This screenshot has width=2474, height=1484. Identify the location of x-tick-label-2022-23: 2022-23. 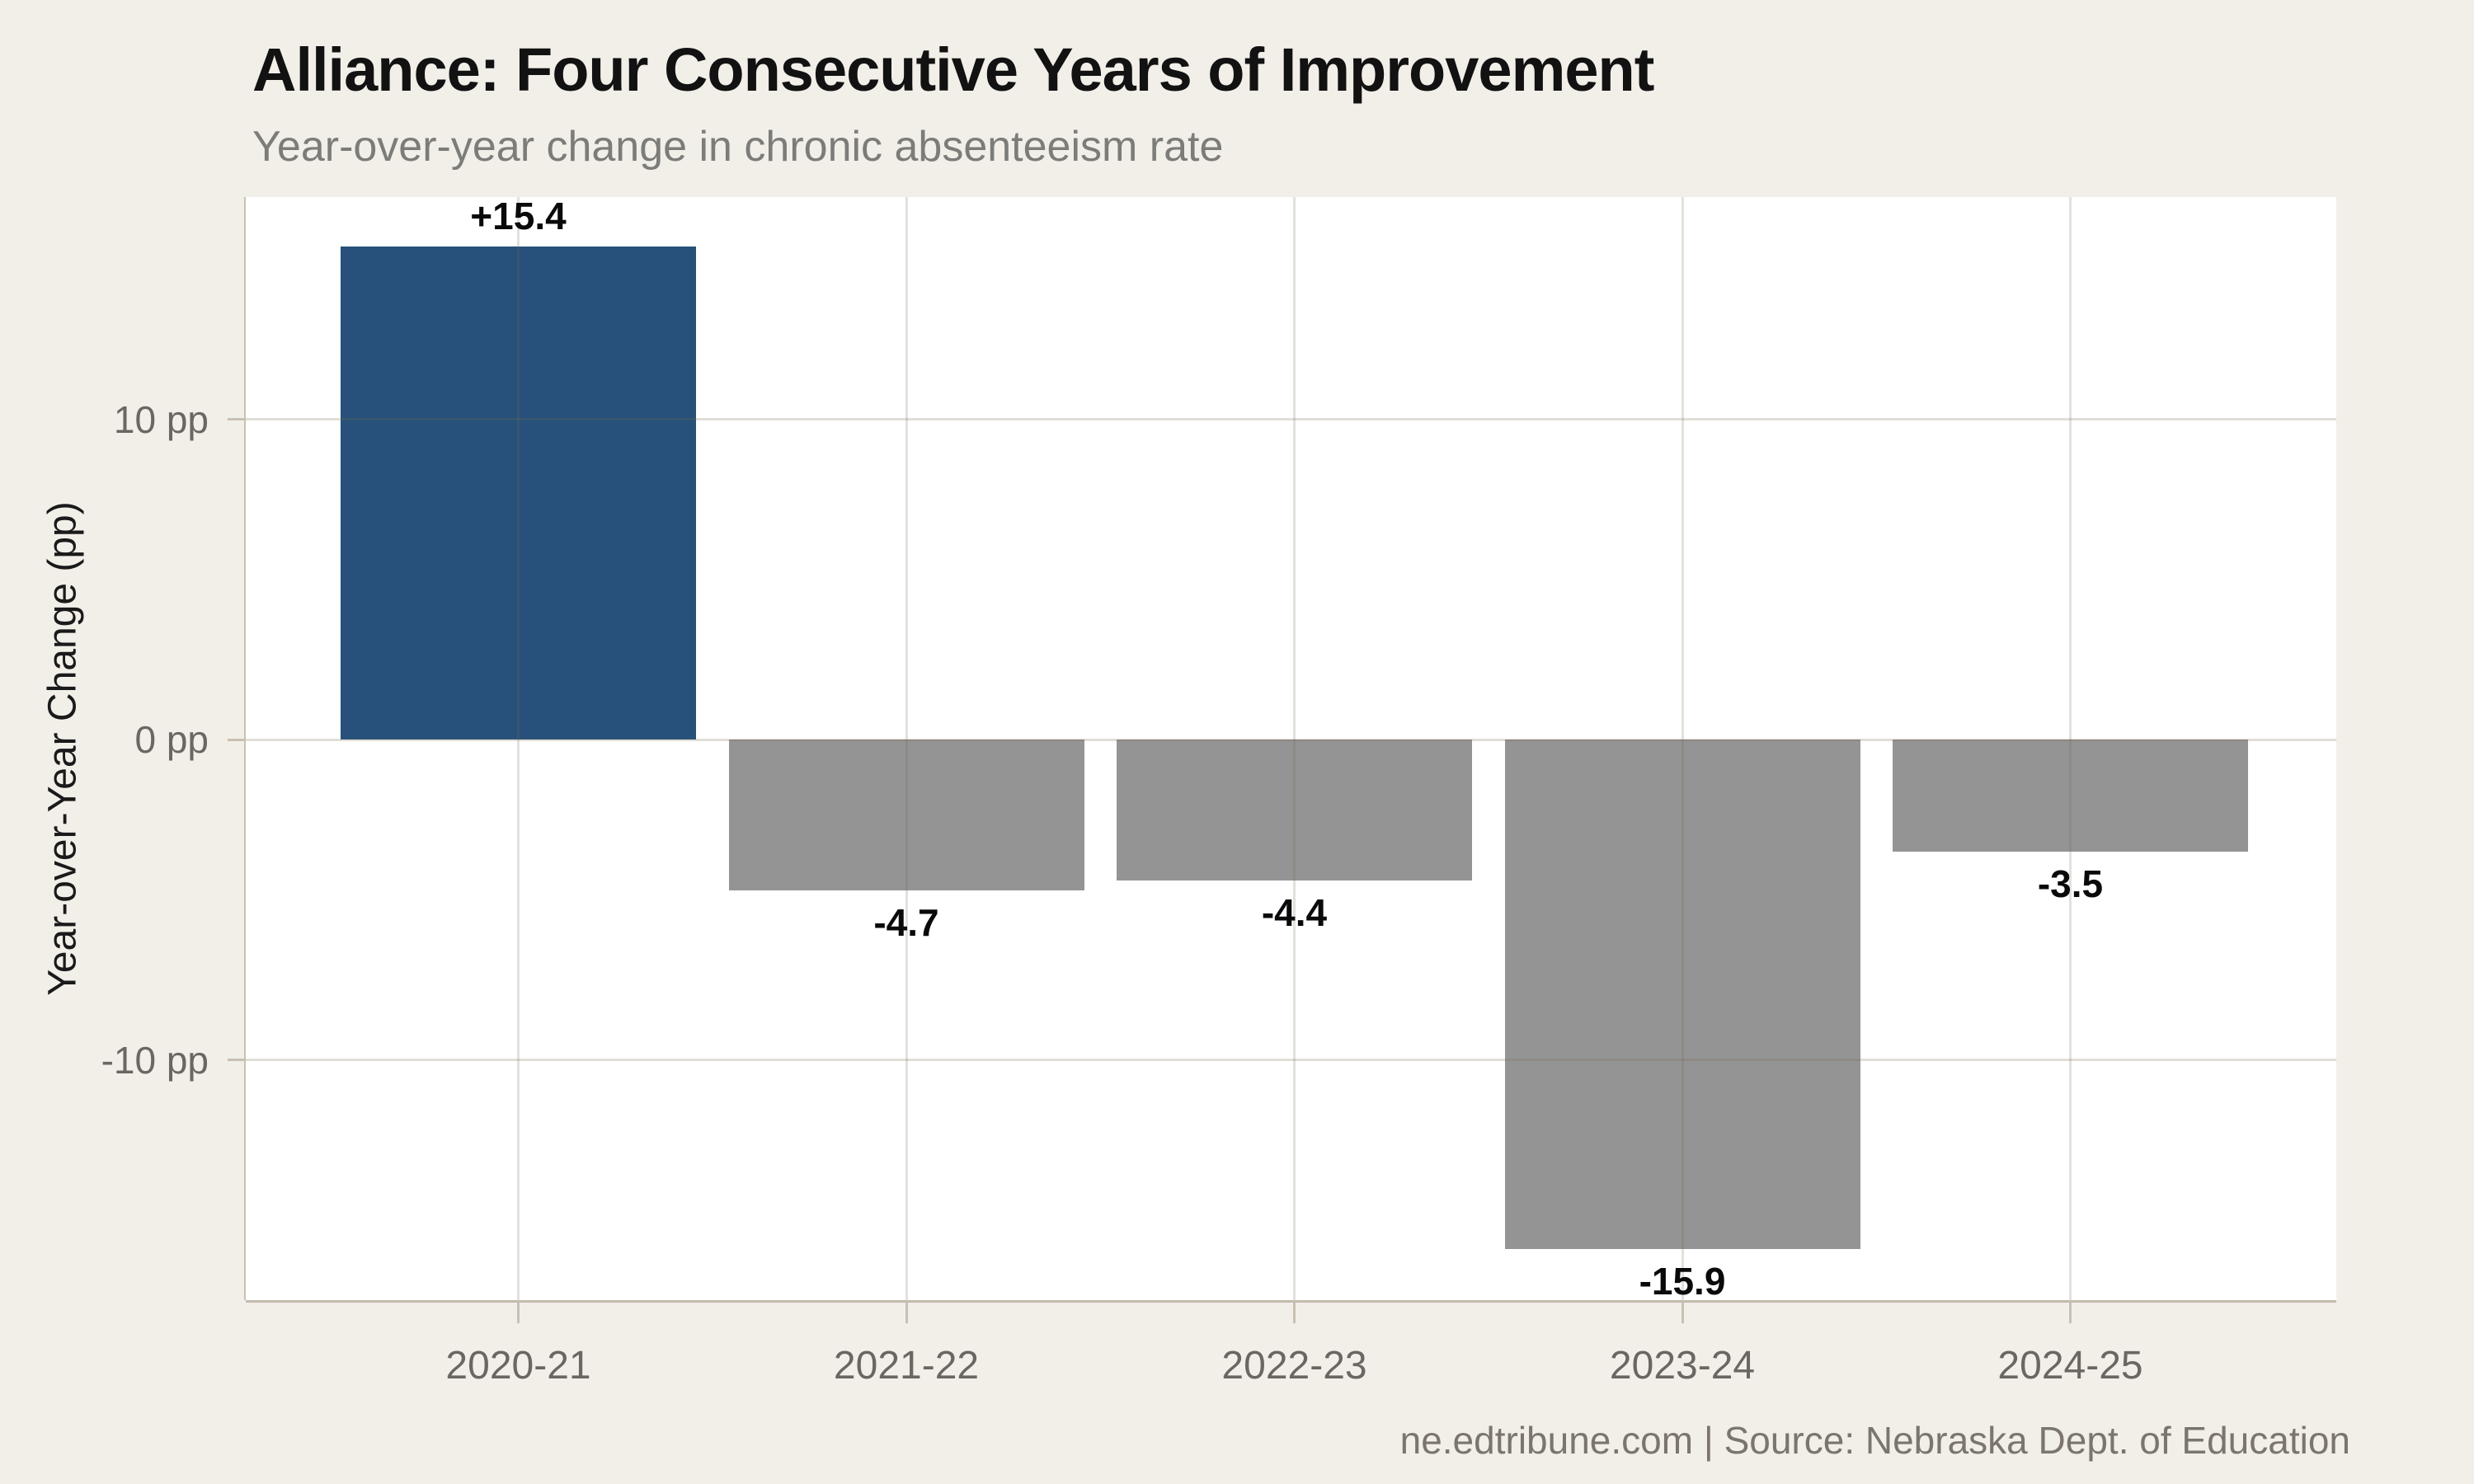
(1294, 1366).